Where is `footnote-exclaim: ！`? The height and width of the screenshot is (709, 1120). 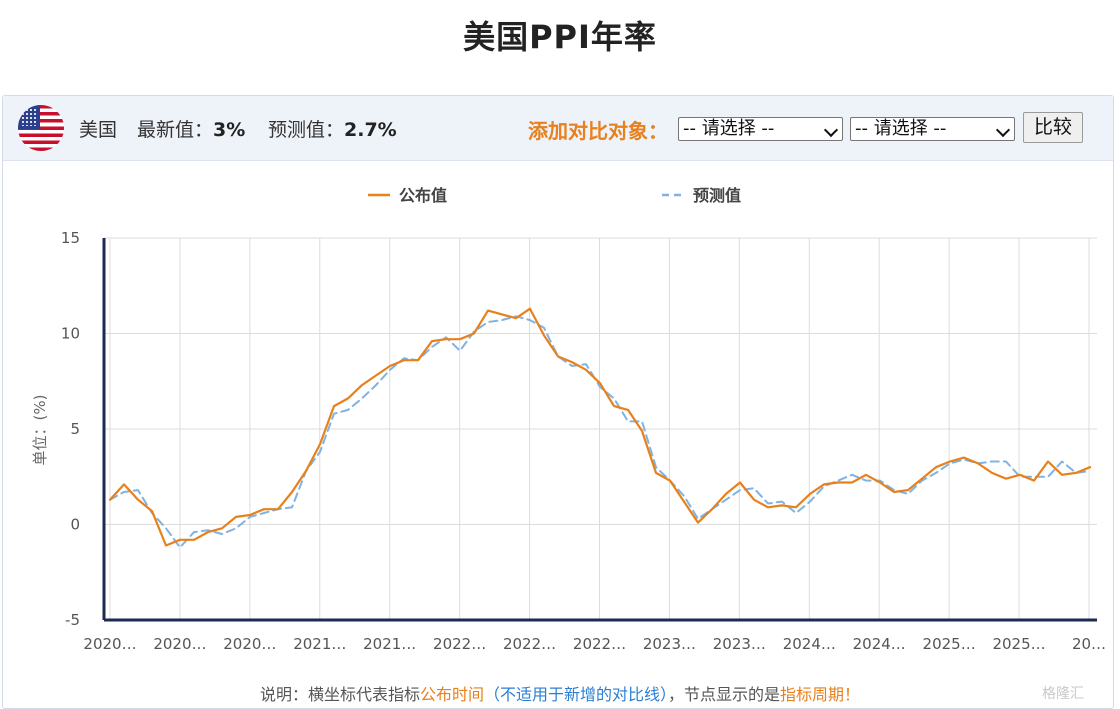 footnote-exclaim: ！ is located at coordinates (852, 694).